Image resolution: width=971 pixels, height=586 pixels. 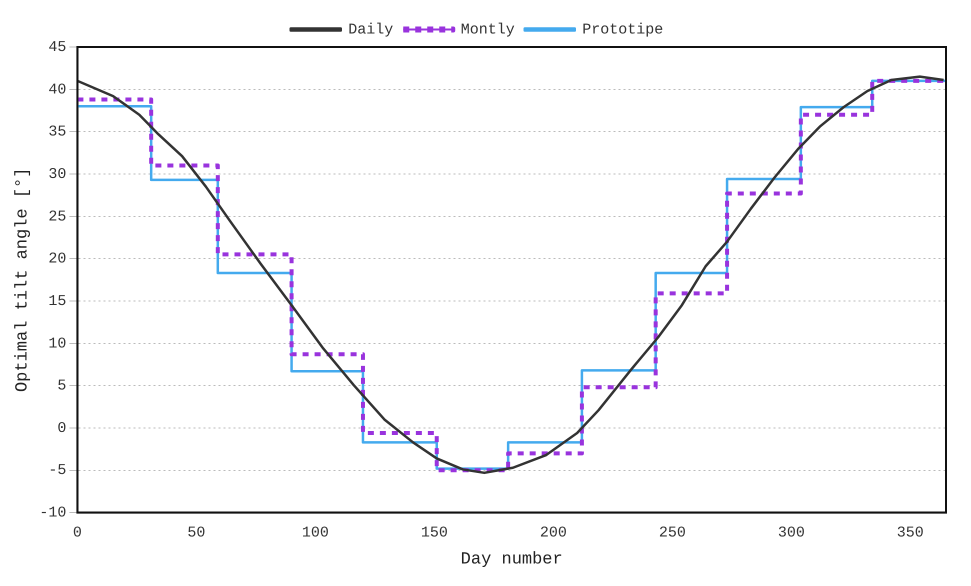 What do you see at coordinates (57, 217) in the screenshot?
I see `y-tick-label: 25` at bounding box center [57, 217].